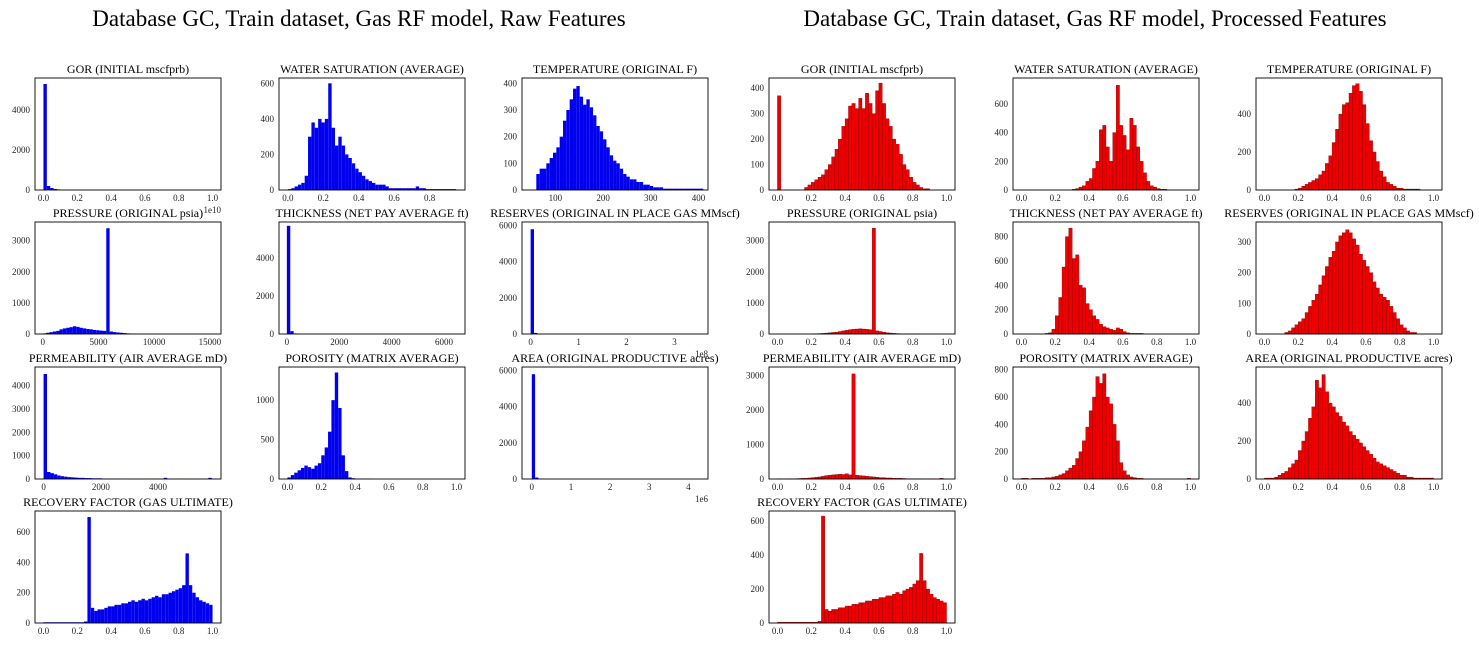  I want to click on panel-title: GOR (INITIAL mscfprb), so click(862, 69).